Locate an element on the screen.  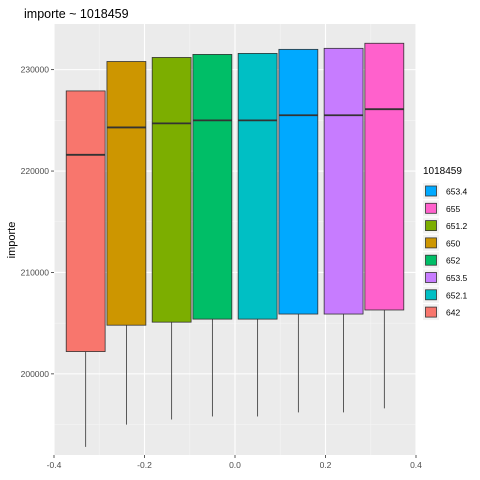
legend-item: 652.1 is located at coordinates (445, 294).